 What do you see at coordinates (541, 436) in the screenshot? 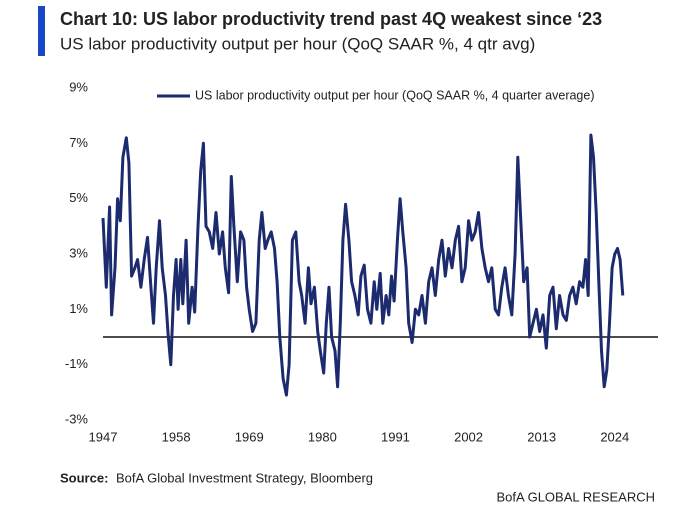
I see `x-tick-label: 2013` at bounding box center [541, 436].